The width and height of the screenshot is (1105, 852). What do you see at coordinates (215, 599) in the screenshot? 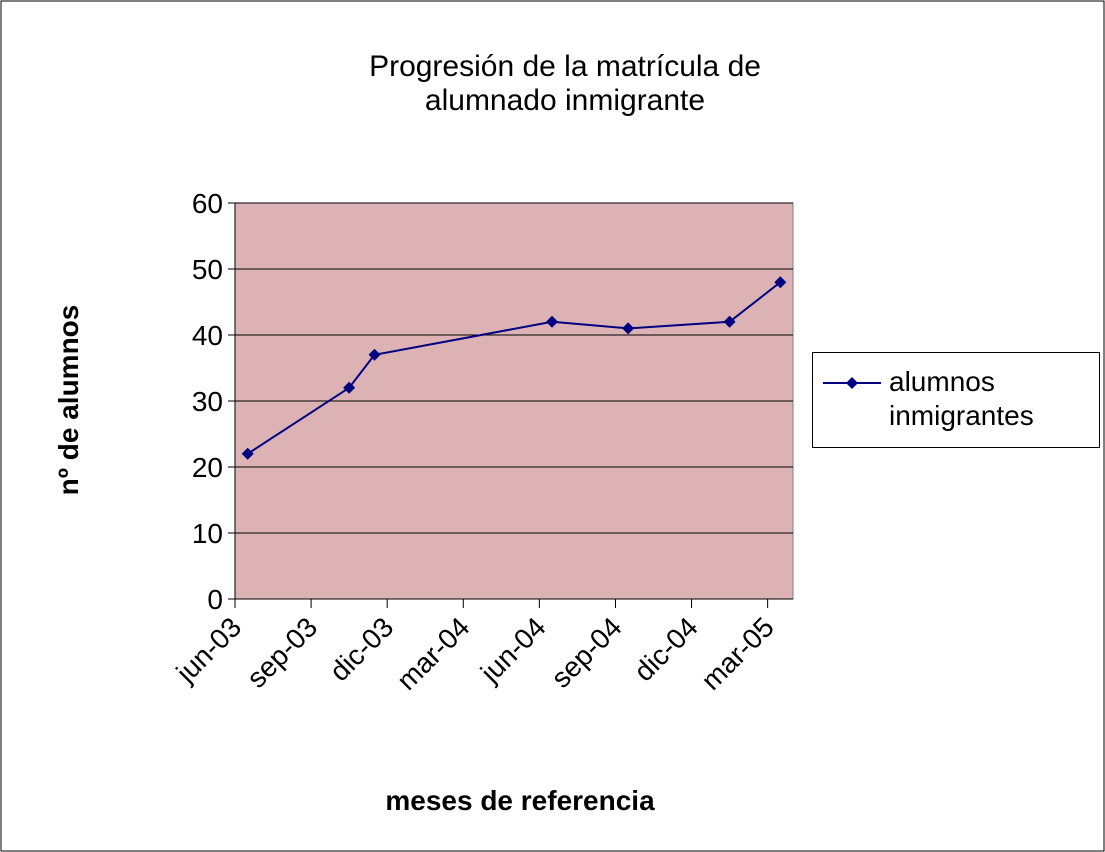
I see `y-tick-label: 0` at bounding box center [215, 599].